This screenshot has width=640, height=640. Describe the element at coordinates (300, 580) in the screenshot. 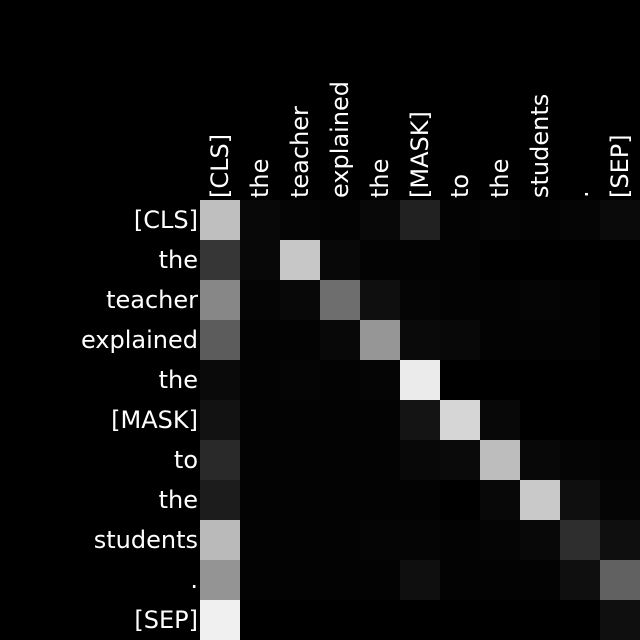

I see `heatmap-cell-r9-c2` at that location.